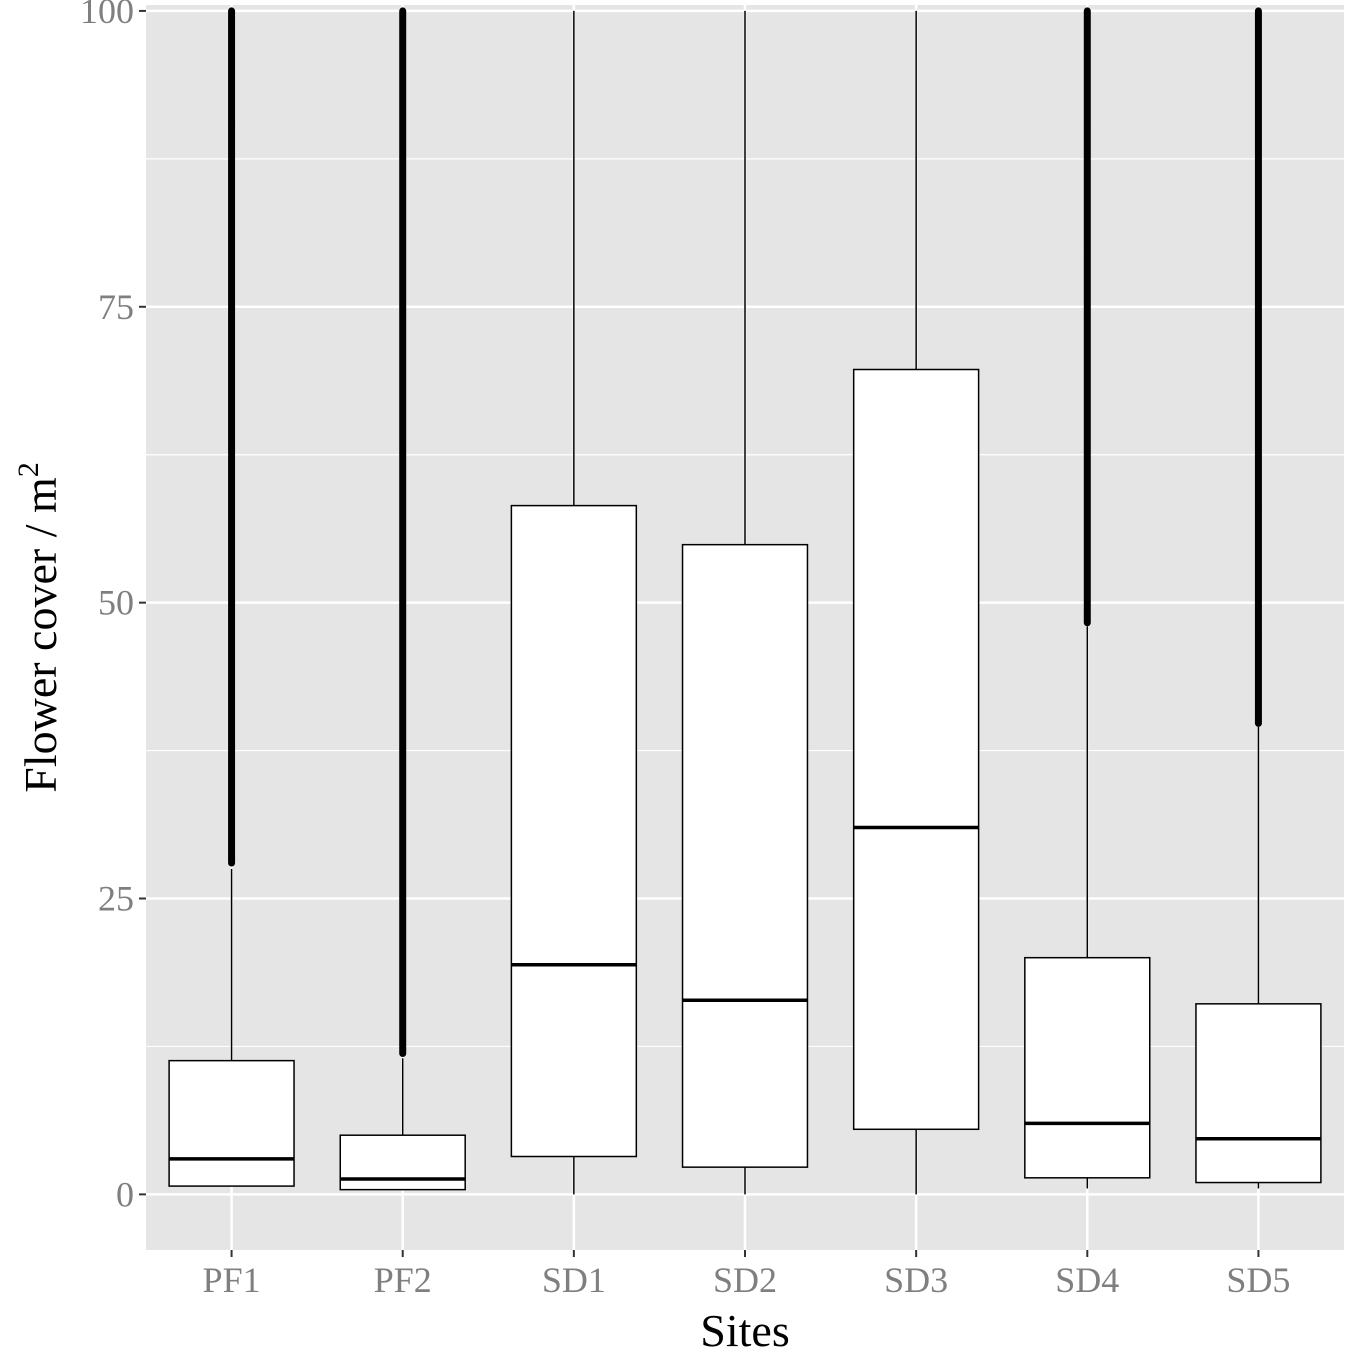  What do you see at coordinates (231, 597) in the screenshot?
I see `box-pf1` at bounding box center [231, 597].